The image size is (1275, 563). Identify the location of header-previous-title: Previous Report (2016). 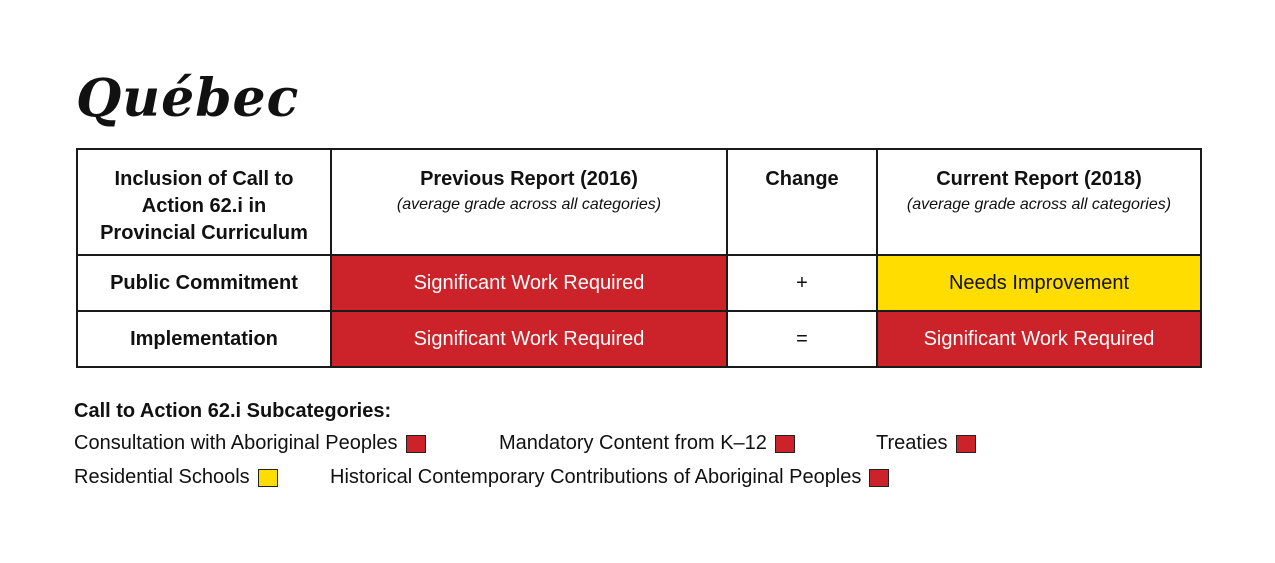
(529, 179).